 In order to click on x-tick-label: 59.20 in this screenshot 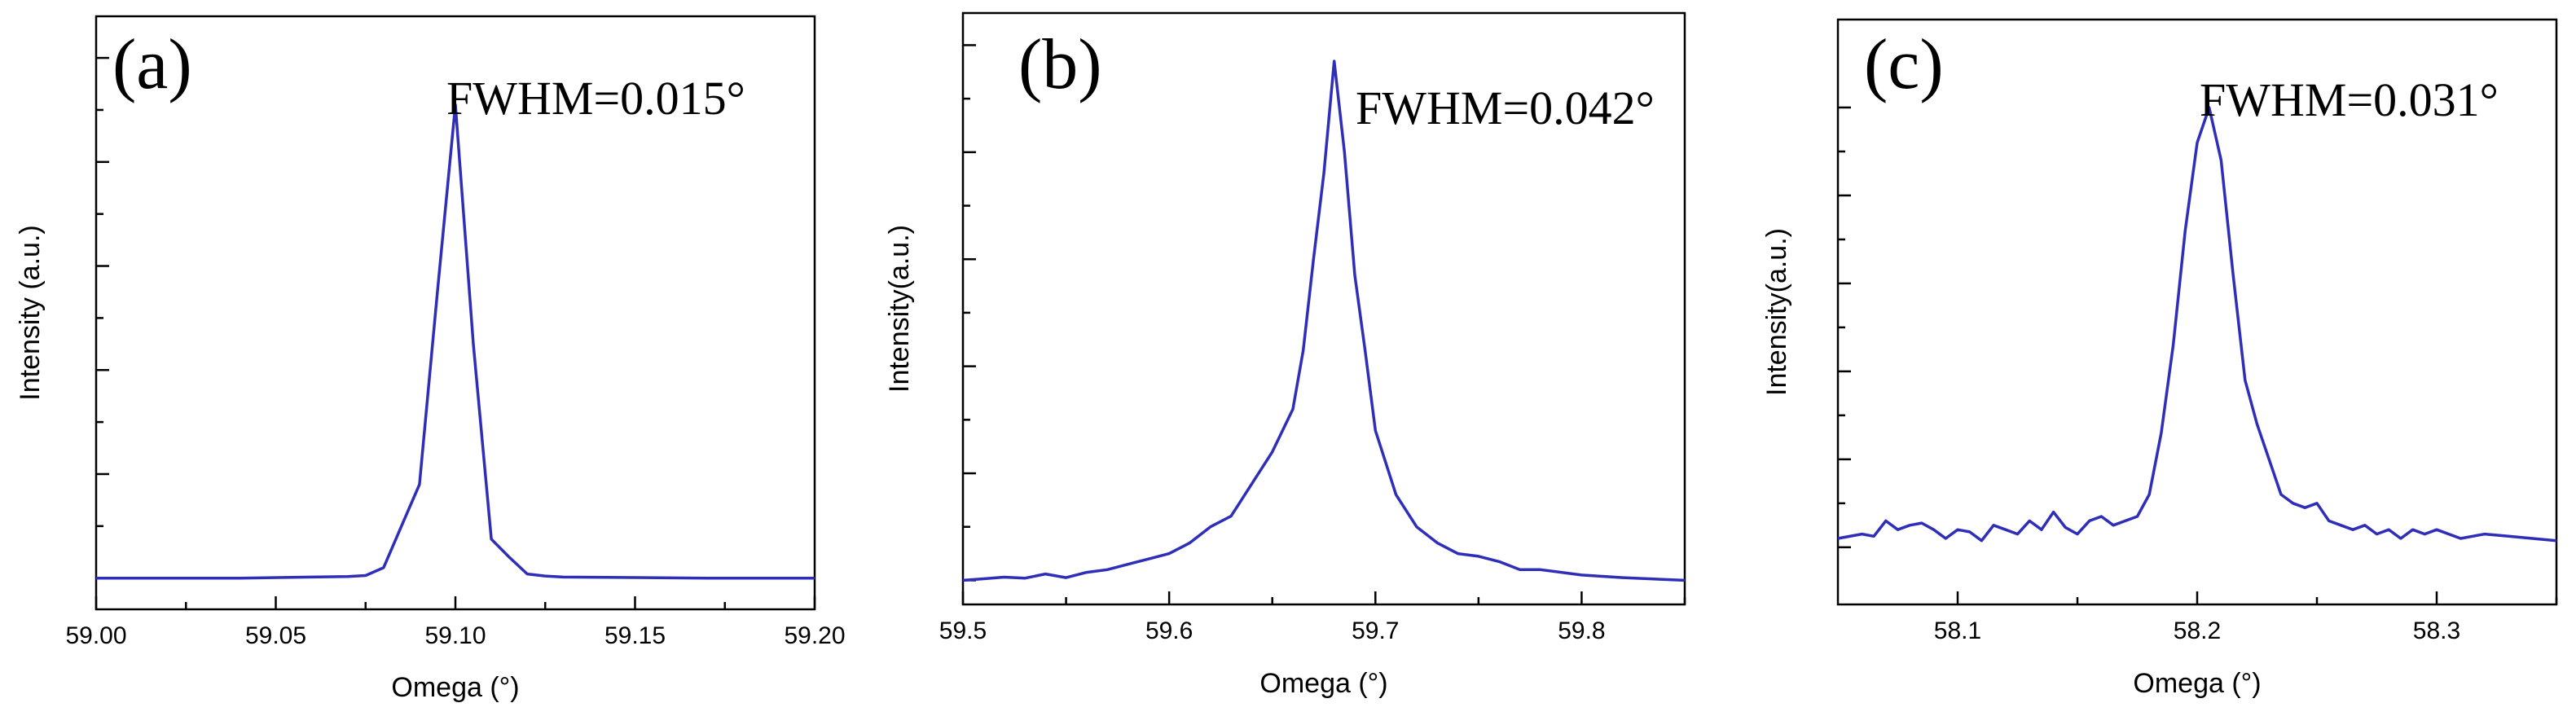, I will do `click(814, 635)`.